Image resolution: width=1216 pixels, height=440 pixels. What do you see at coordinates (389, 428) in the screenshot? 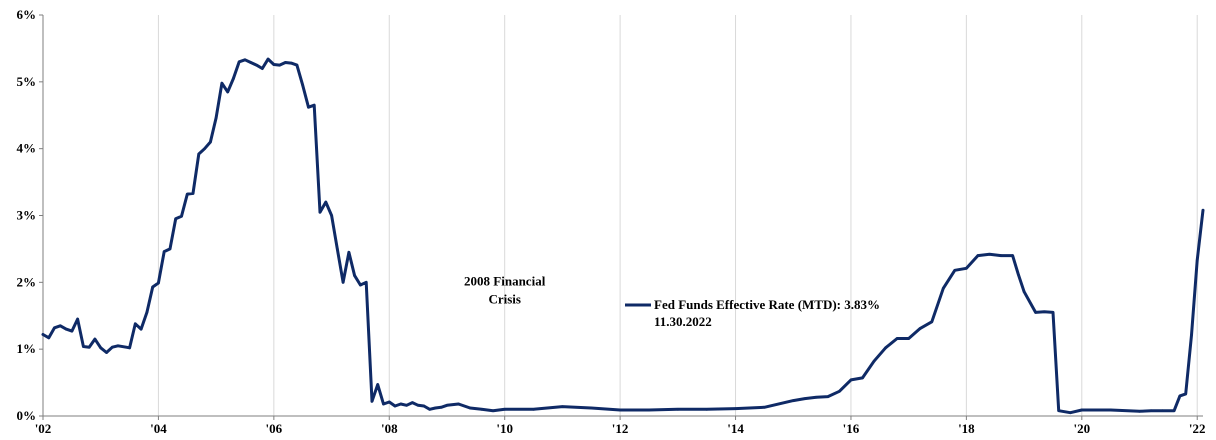
I see `x-tick-label-3: '08` at bounding box center [389, 428].